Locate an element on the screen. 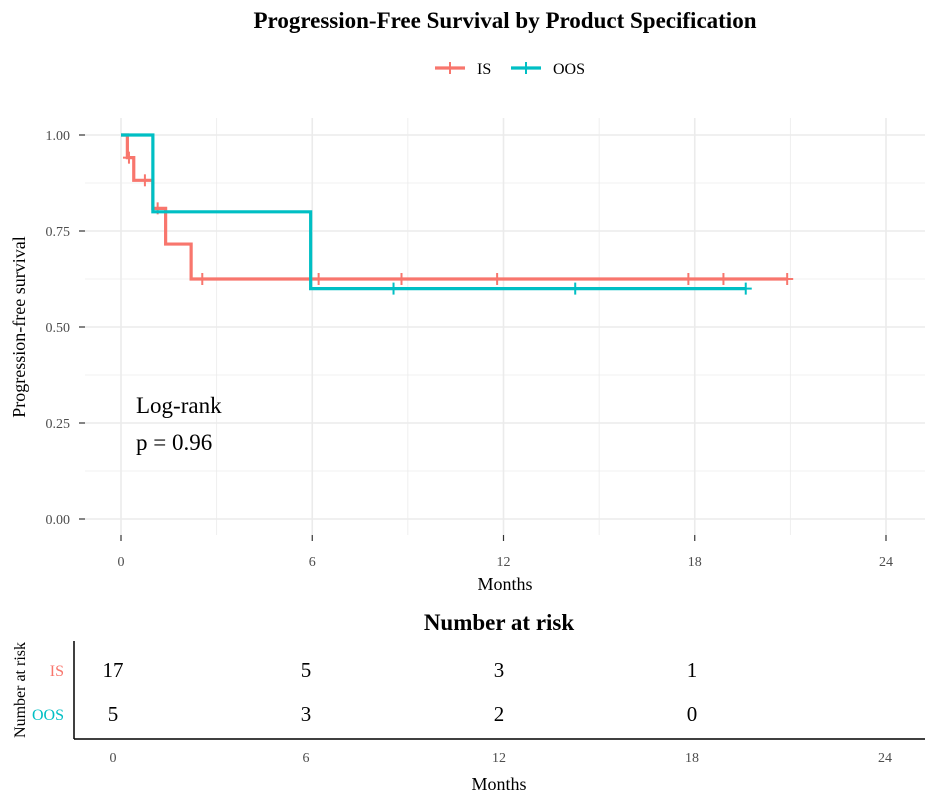  legend-item-is: IS is located at coordinates (463, 69).